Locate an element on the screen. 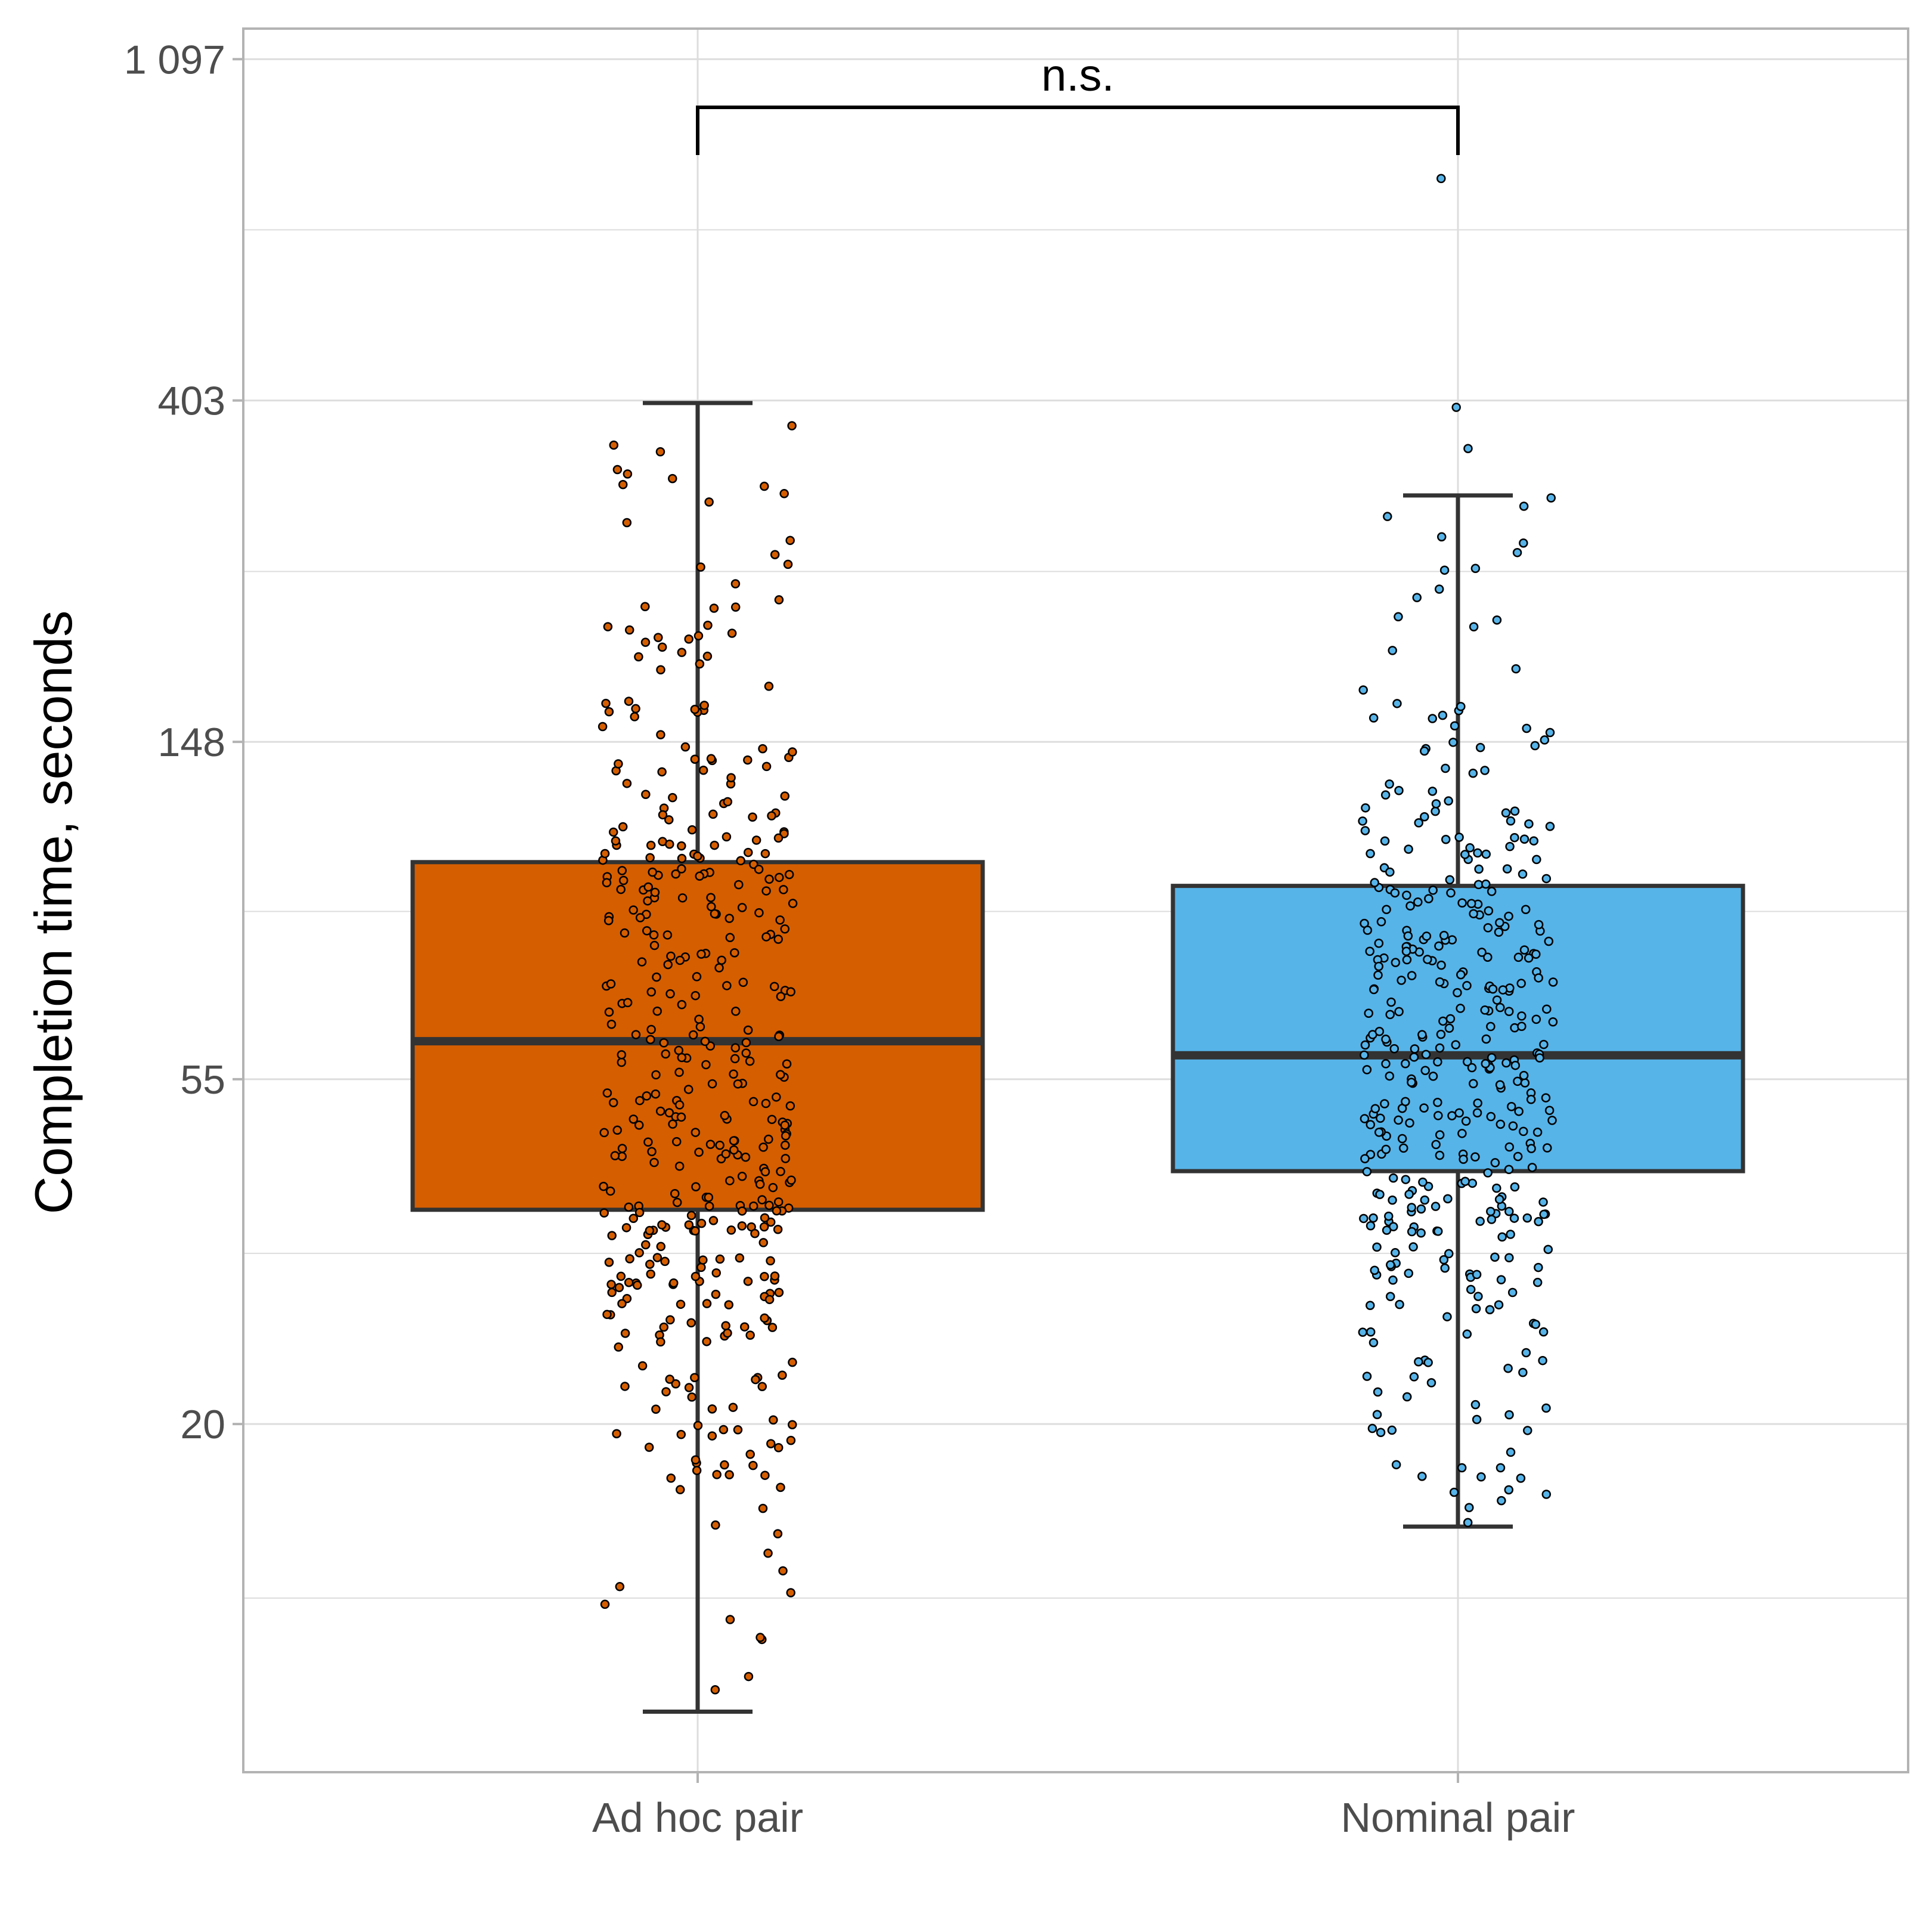  outlier-point is located at coordinates (1456, 407).